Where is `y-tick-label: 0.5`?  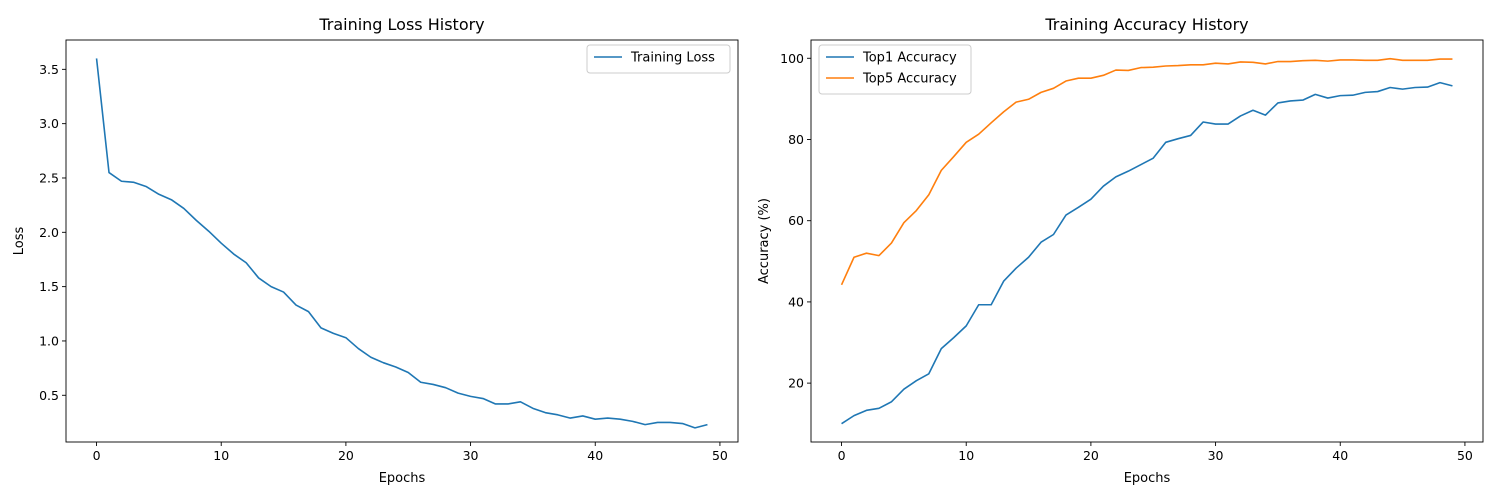
y-tick-label: 0.5 is located at coordinates (49, 395).